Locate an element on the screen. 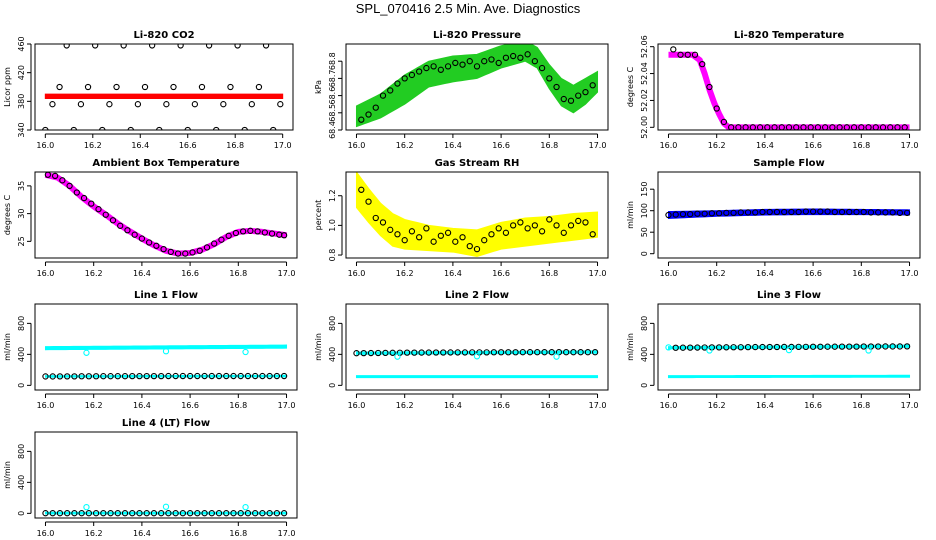 The image size is (936, 540). chart-title: Line 3 Flow is located at coordinates (789, 295).